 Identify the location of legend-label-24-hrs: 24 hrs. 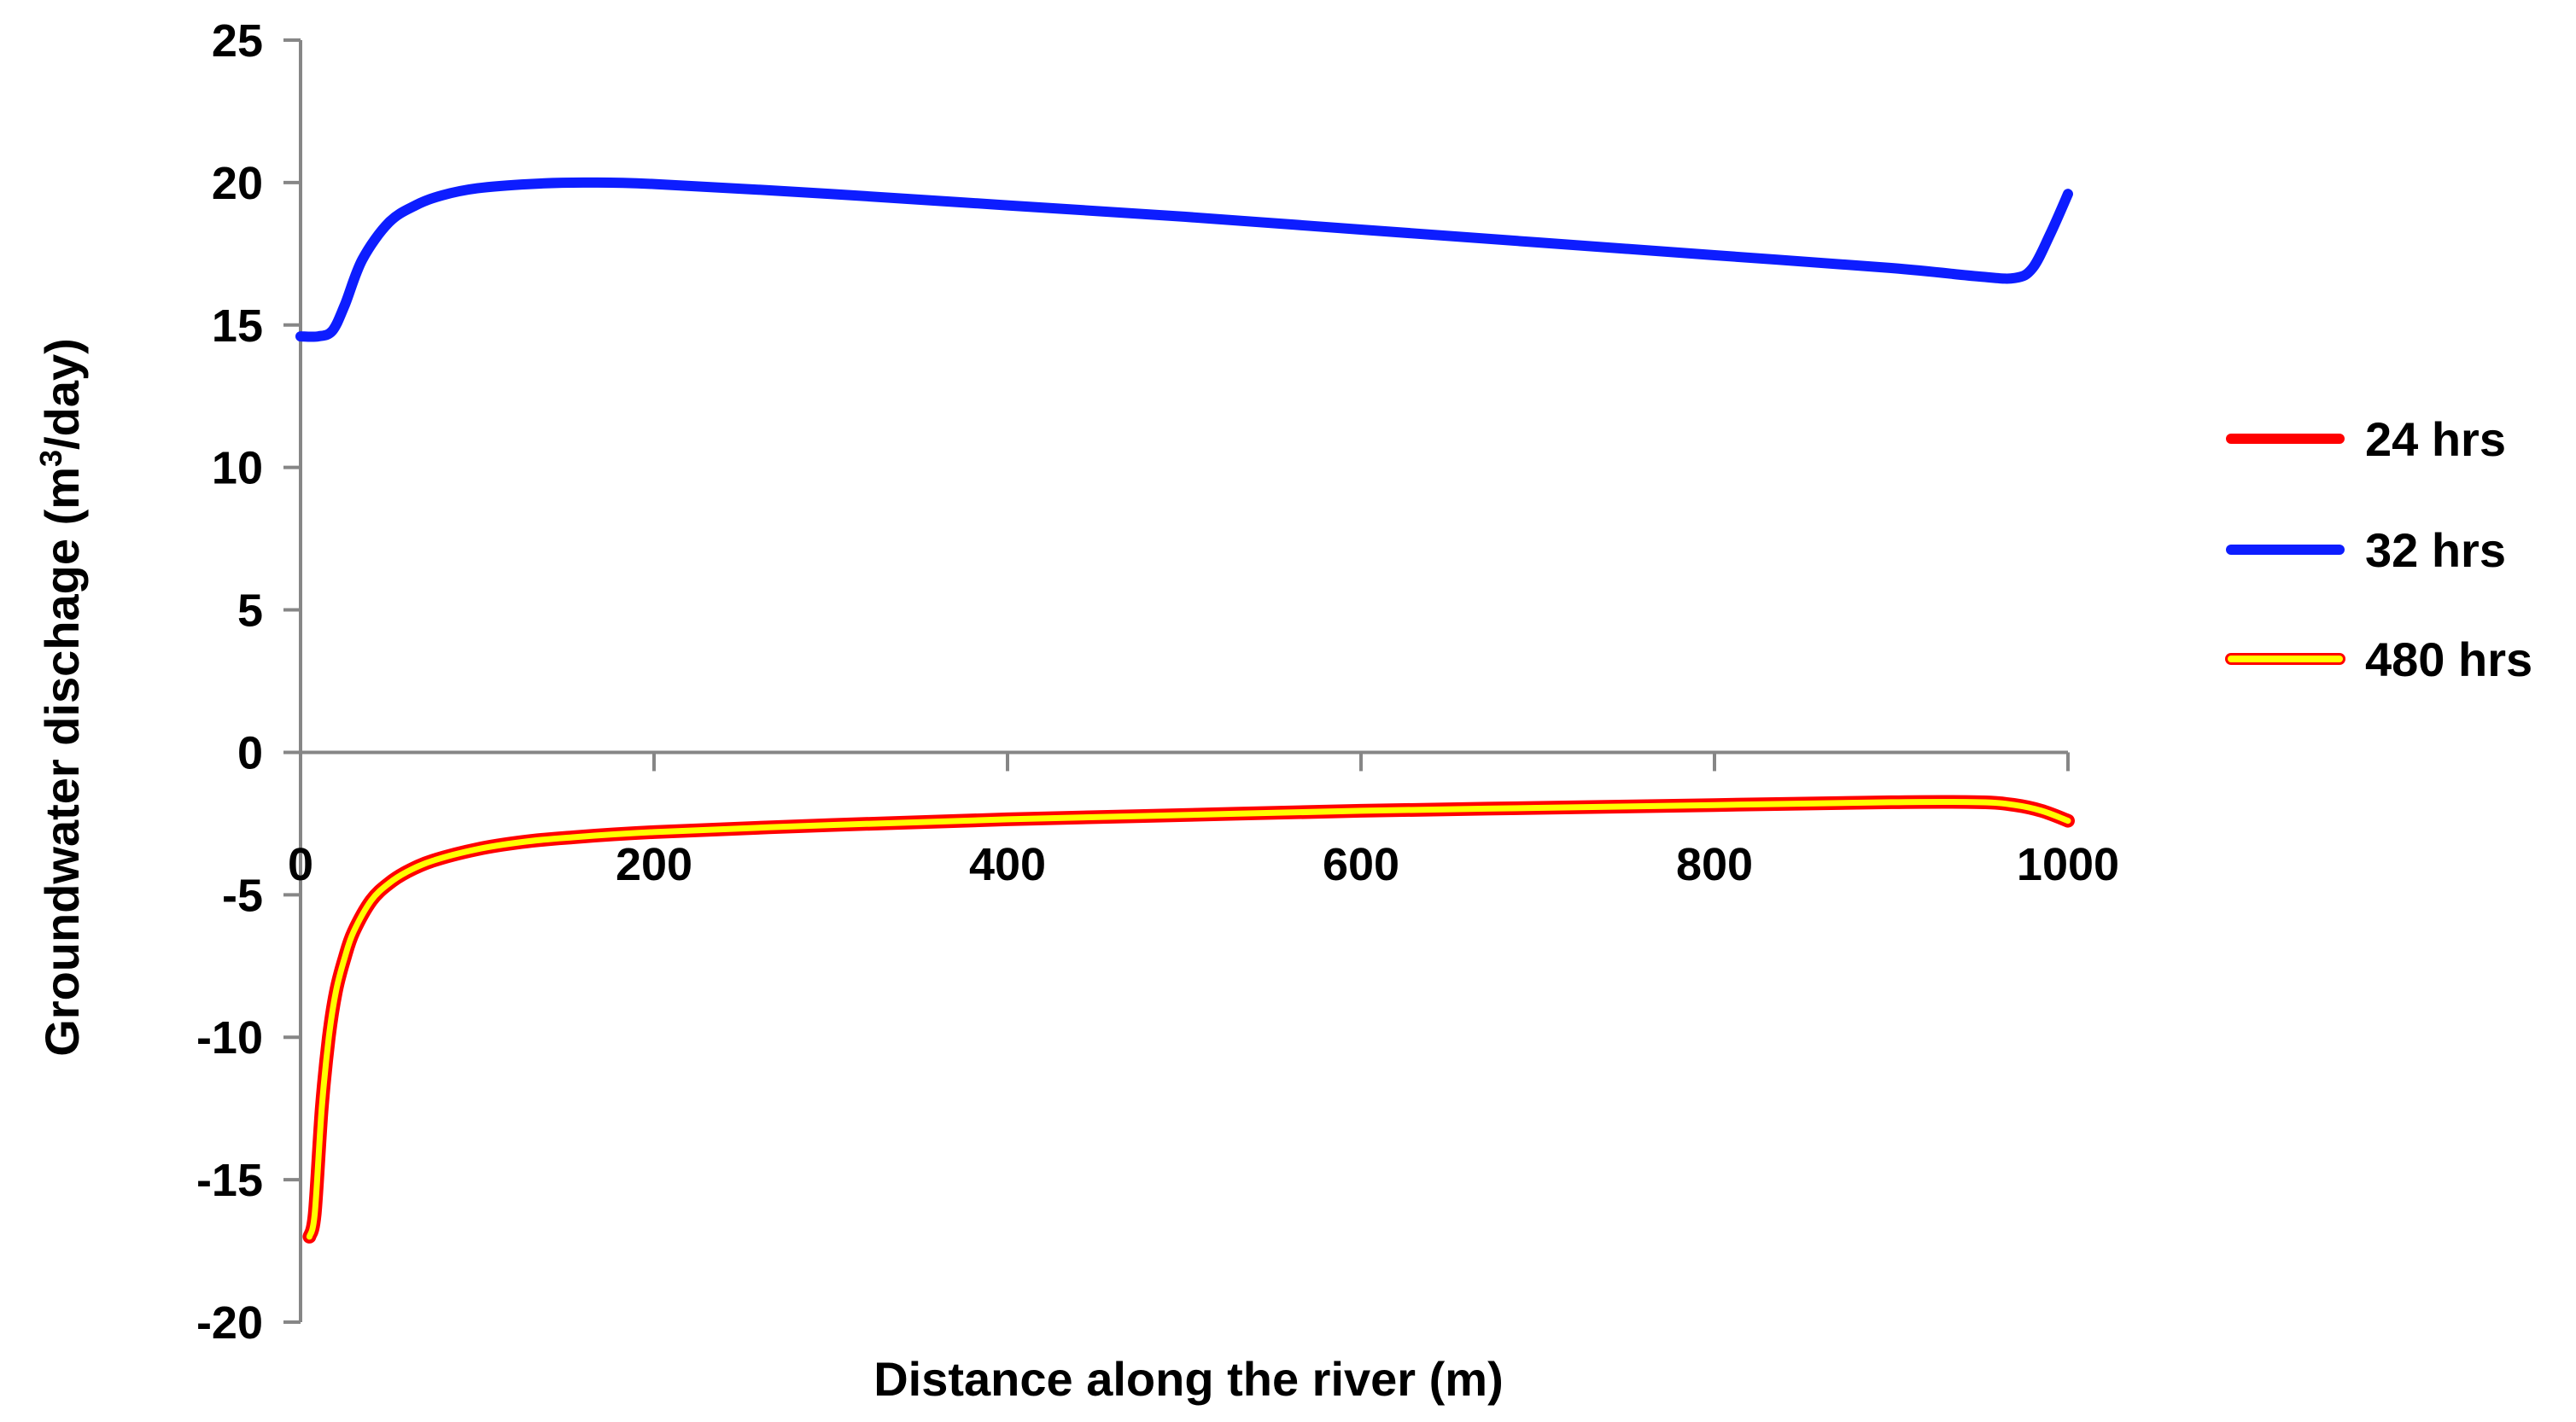
(2435, 439).